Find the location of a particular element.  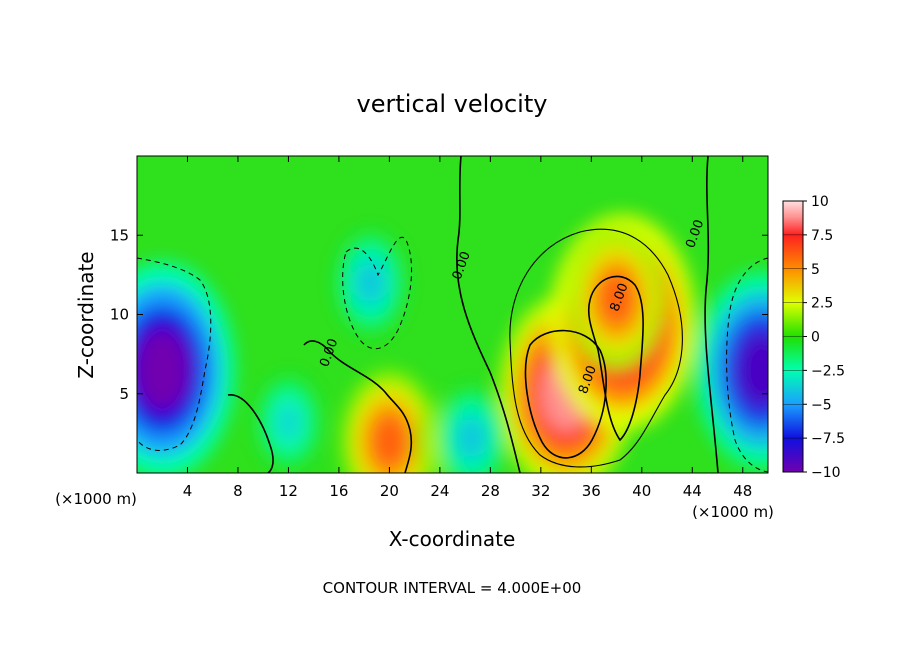

x-tick-label: 8 is located at coordinates (238, 491).